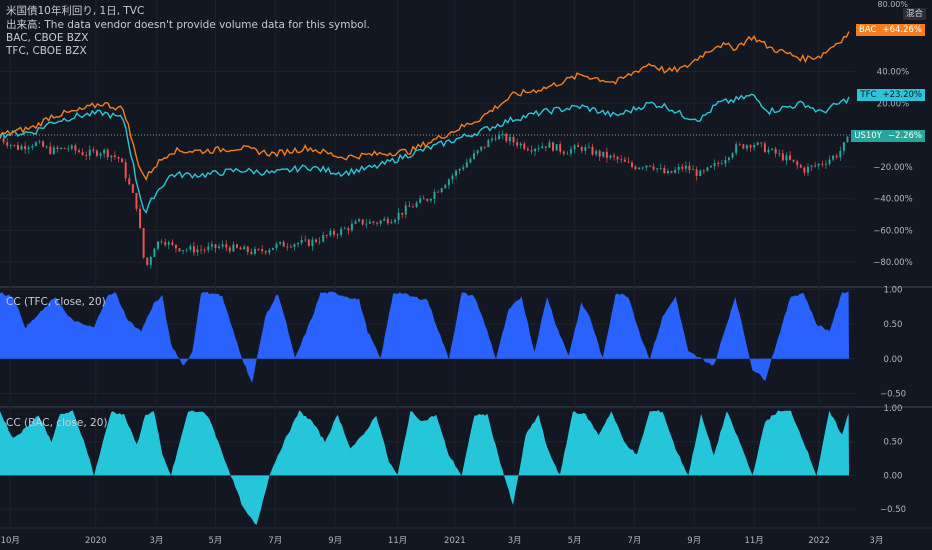  I want to click on x-tick-label: 2022, so click(819, 541).